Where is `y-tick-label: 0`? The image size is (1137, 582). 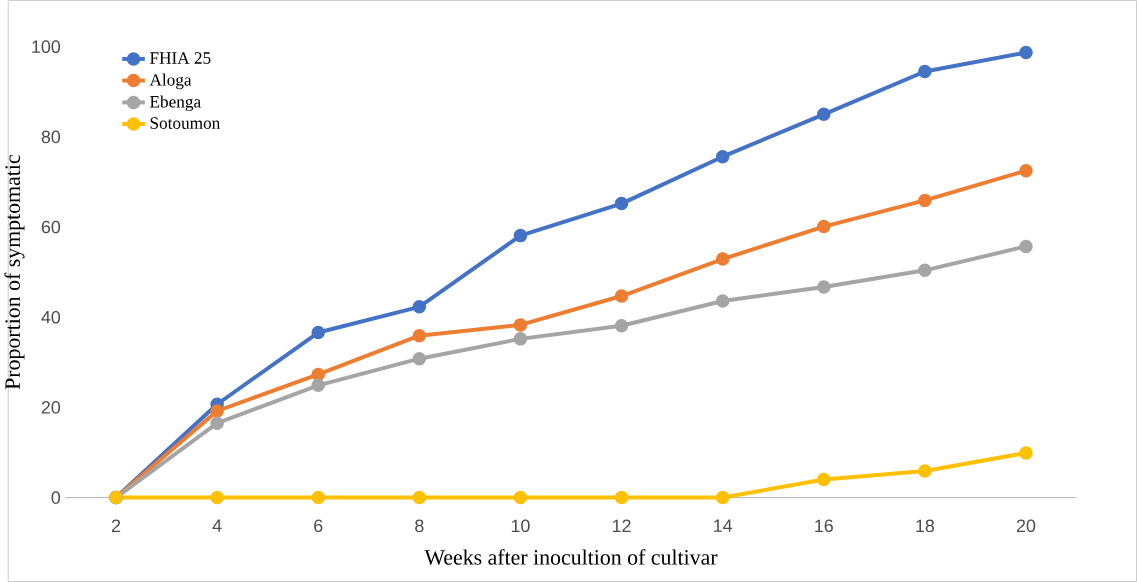 y-tick-label: 0 is located at coordinates (56, 497).